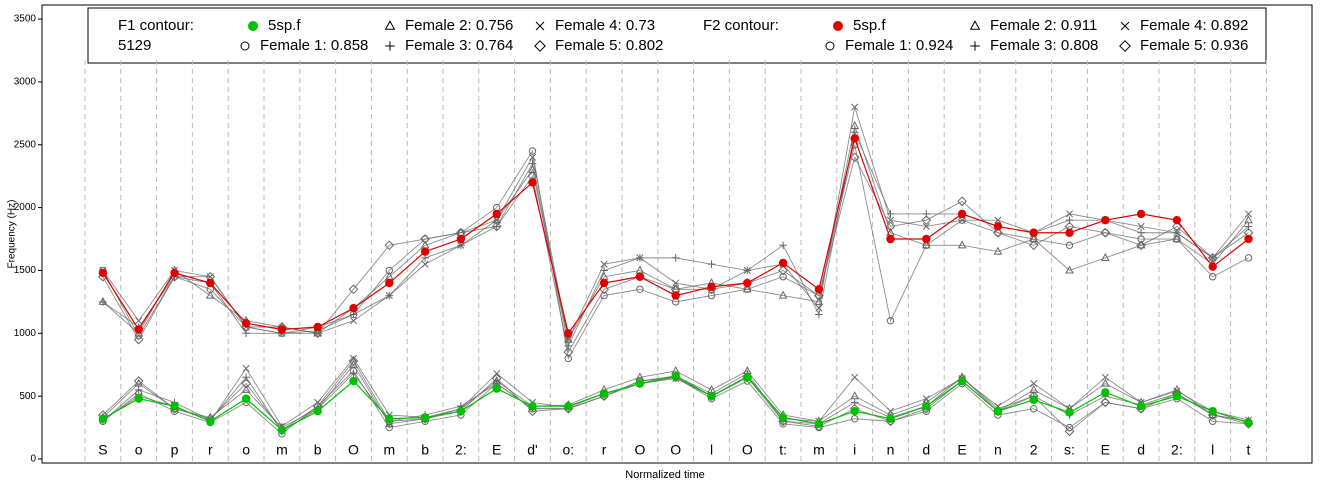  What do you see at coordinates (134, 45) in the screenshot?
I see `legend-subtitle: 5129` at bounding box center [134, 45].